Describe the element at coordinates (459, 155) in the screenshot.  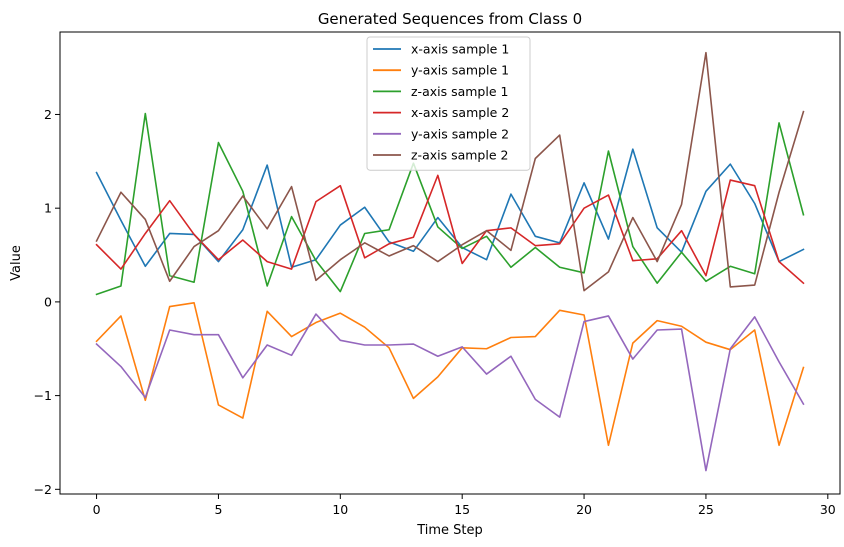
I see `legend-label: z-axis sample 2` at that location.